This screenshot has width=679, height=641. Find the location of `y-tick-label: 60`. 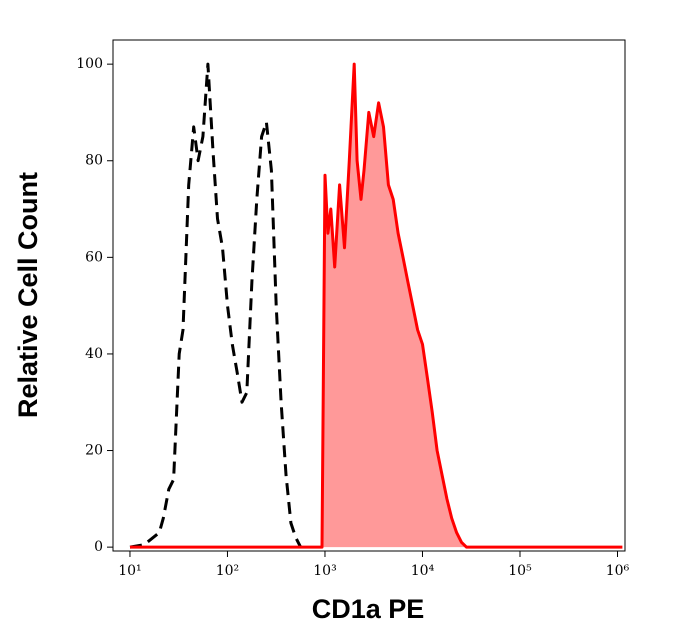

y-tick-label: 60 is located at coordinates (94, 257).